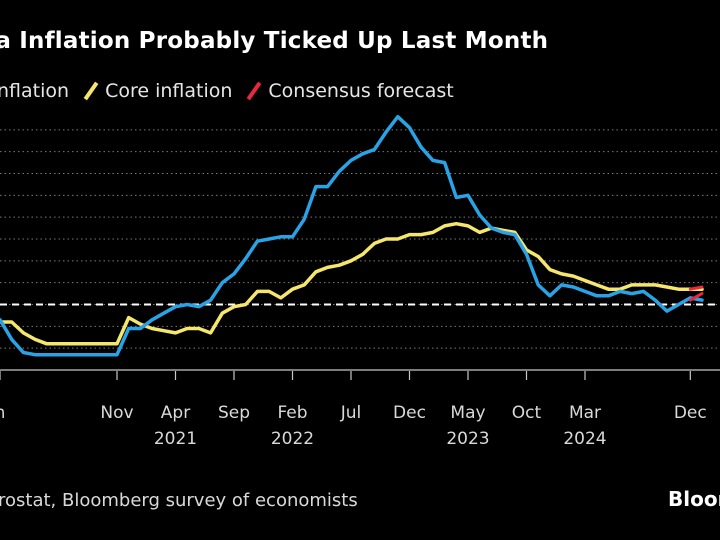 Image resolution: width=720 pixels, height=540 pixels. What do you see at coordinates (584, 439) in the screenshot?
I see `x-year-label-9: 2024` at bounding box center [584, 439].